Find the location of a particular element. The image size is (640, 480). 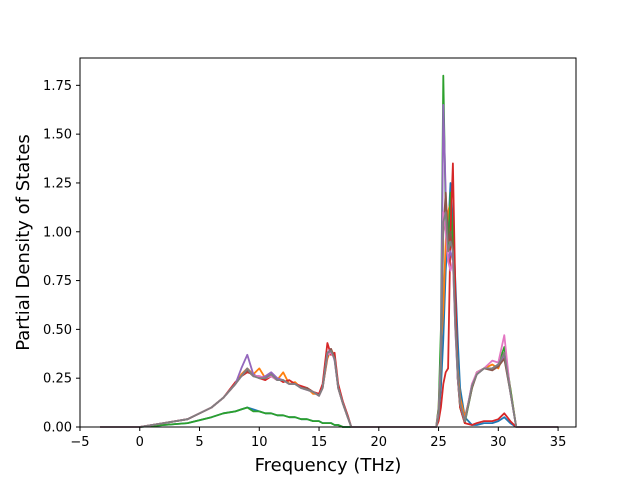

y-tick-label: 1.25 is located at coordinates (57, 183).